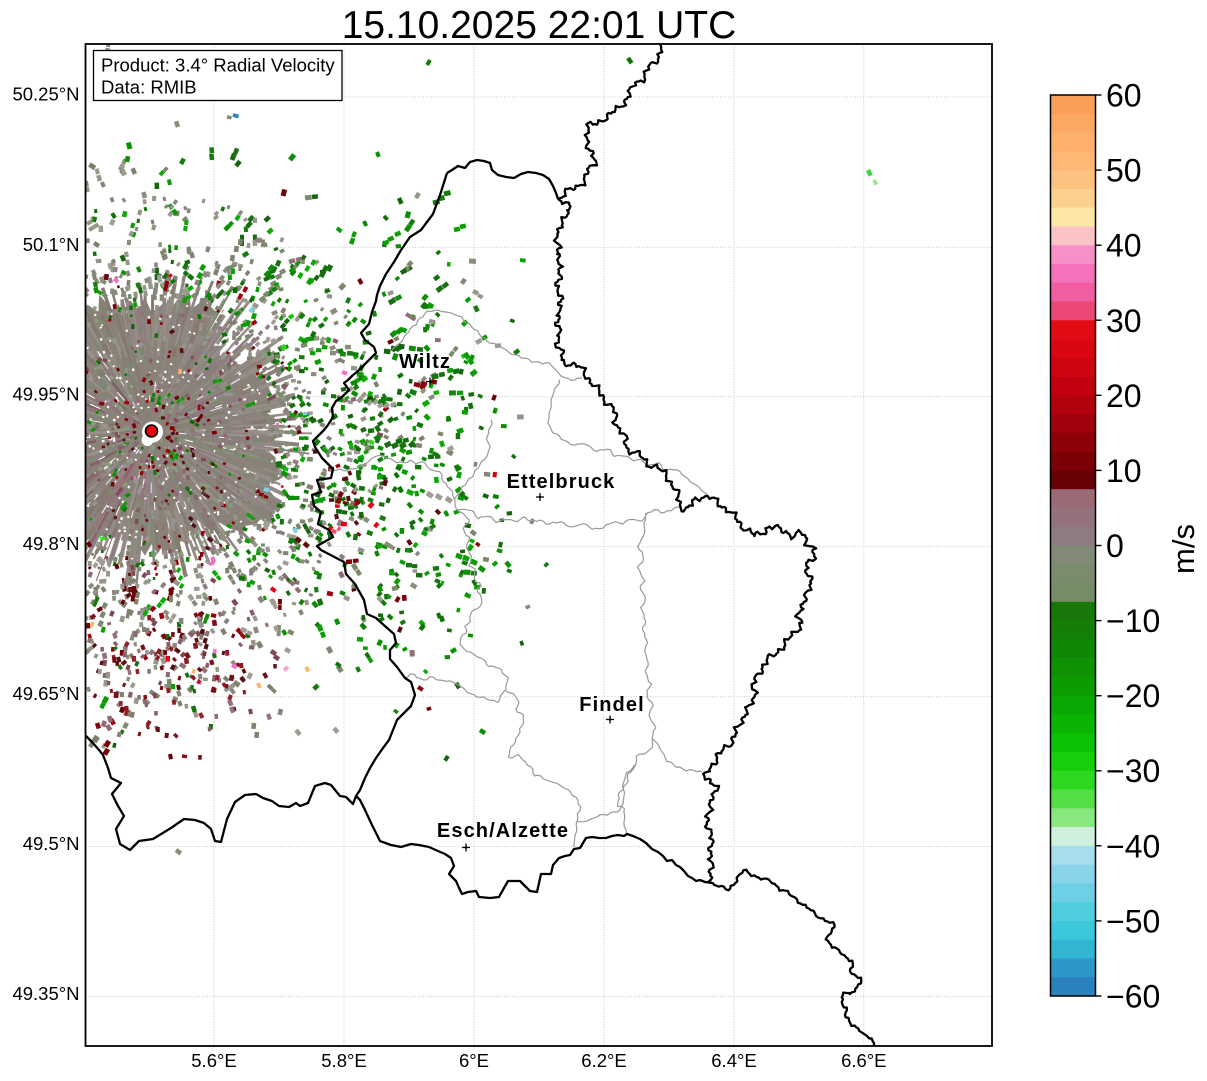 Image resolution: width=1207 pixels, height=1081 pixels. Describe the element at coordinates (213, 1060) in the screenshot. I see `svg-text: 5.6°E` at that location.